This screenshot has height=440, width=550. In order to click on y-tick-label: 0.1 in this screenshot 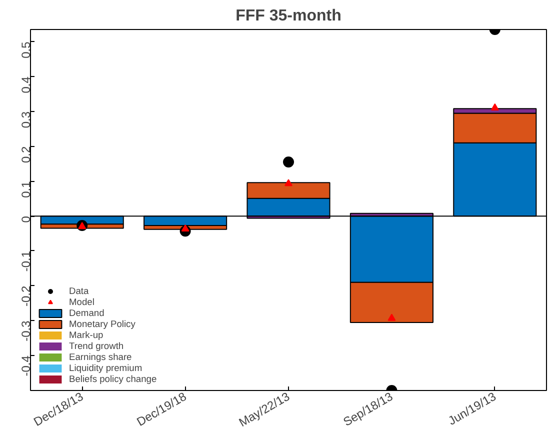, I will do `click(26, 189)`.